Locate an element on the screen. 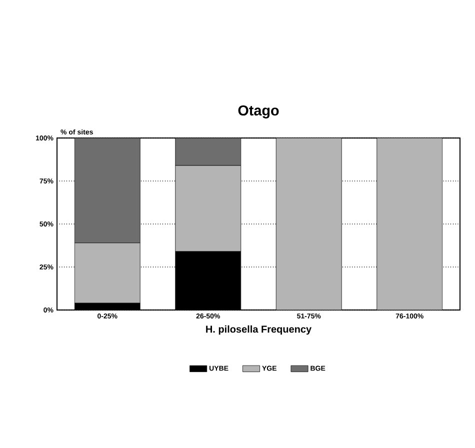 The width and height of the screenshot is (475, 448). chart-title: Otago is located at coordinates (258, 111).